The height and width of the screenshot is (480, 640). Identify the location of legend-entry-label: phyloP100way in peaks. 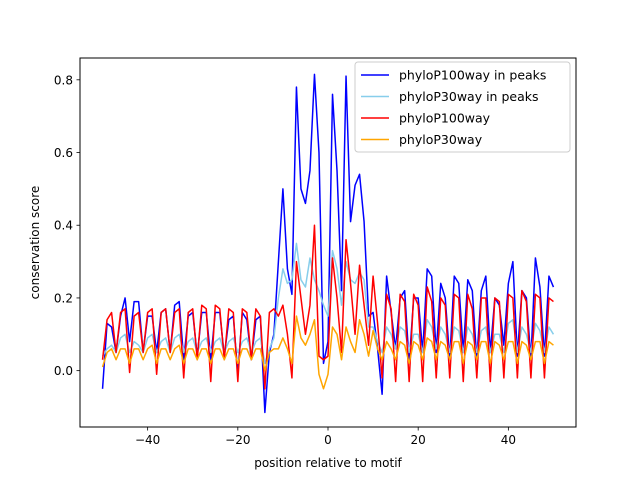
(472, 75).